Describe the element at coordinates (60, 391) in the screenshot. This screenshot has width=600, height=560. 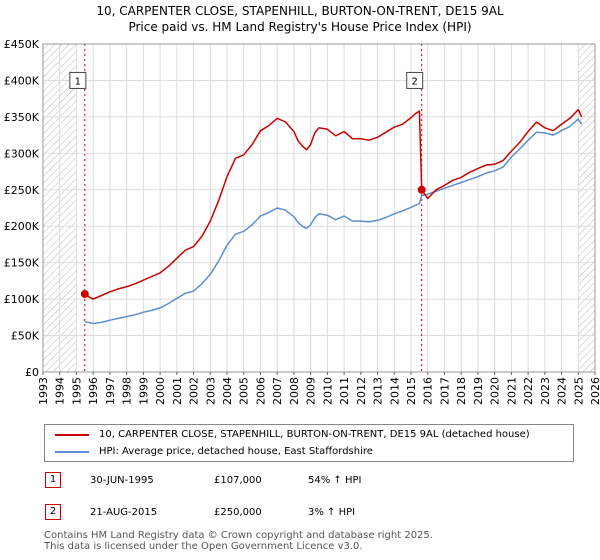
I see `x-tick-label: 1994` at that location.